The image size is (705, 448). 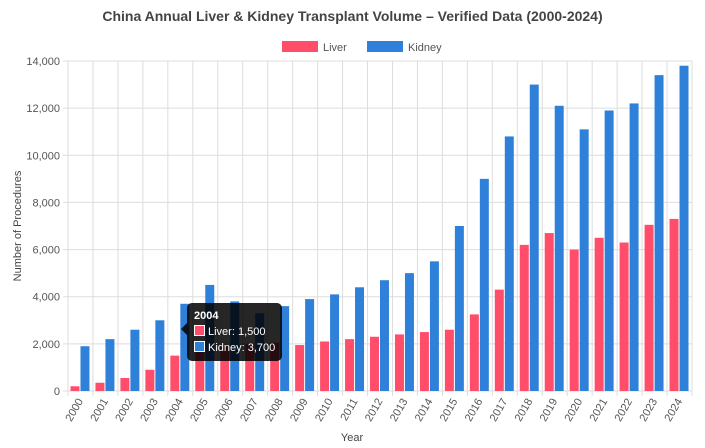 I want to click on bar-kidney-2020, so click(x=584, y=260).